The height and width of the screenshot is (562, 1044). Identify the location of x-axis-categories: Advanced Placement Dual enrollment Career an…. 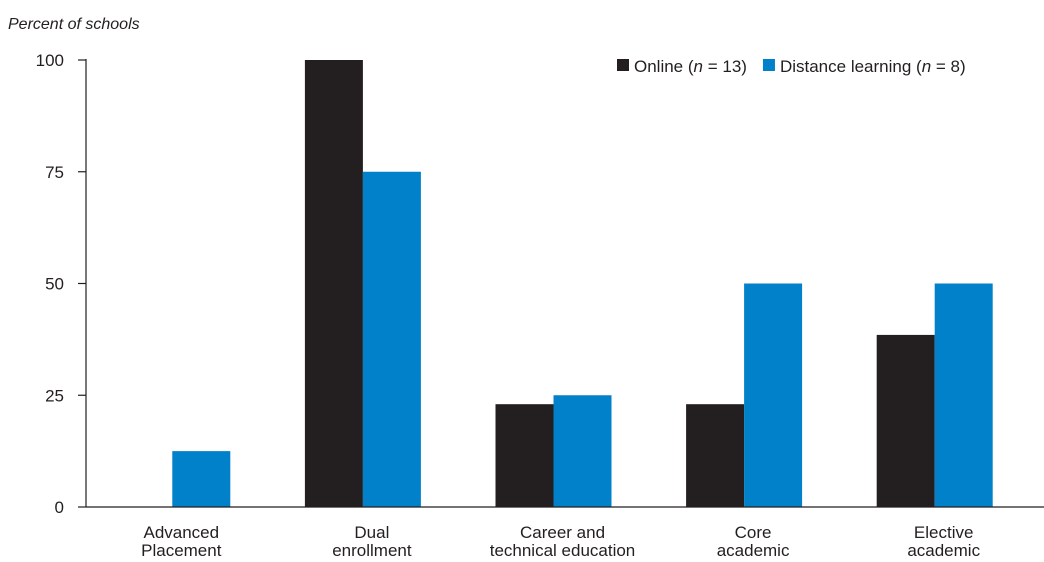
(560, 541).